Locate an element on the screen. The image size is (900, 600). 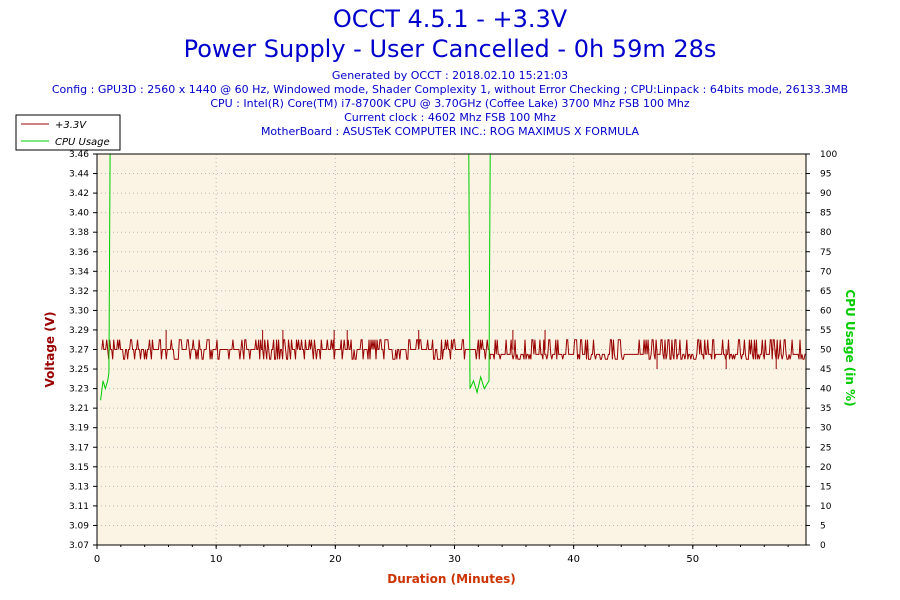
y-tick-label: 3.42 is located at coordinates (79, 194).